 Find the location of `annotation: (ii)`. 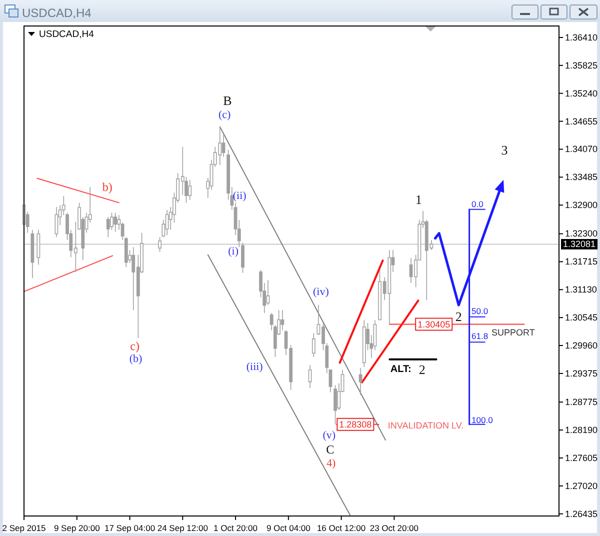

annotation: (ii) is located at coordinates (239, 196).